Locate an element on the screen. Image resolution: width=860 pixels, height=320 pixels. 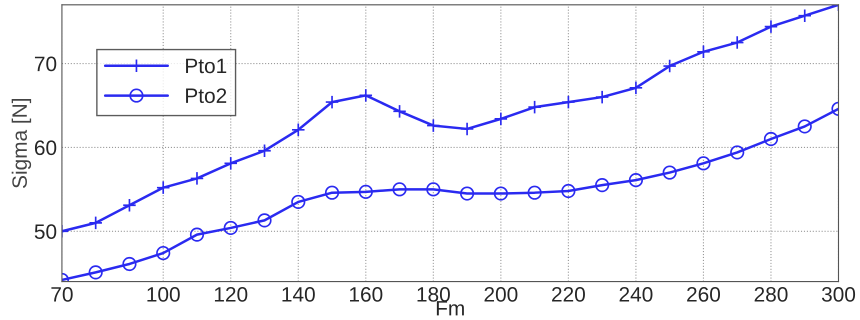
x-tick-label: 140 is located at coordinates (298, 294).